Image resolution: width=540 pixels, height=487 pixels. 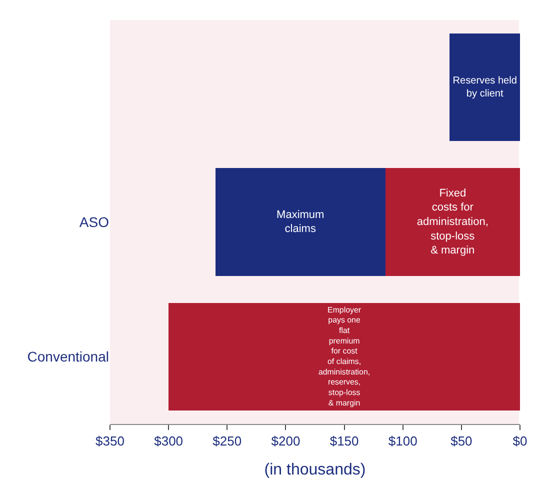 What do you see at coordinates (520, 441) in the screenshot?
I see `x-tick-label: $0` at bounding box center [520, 441].